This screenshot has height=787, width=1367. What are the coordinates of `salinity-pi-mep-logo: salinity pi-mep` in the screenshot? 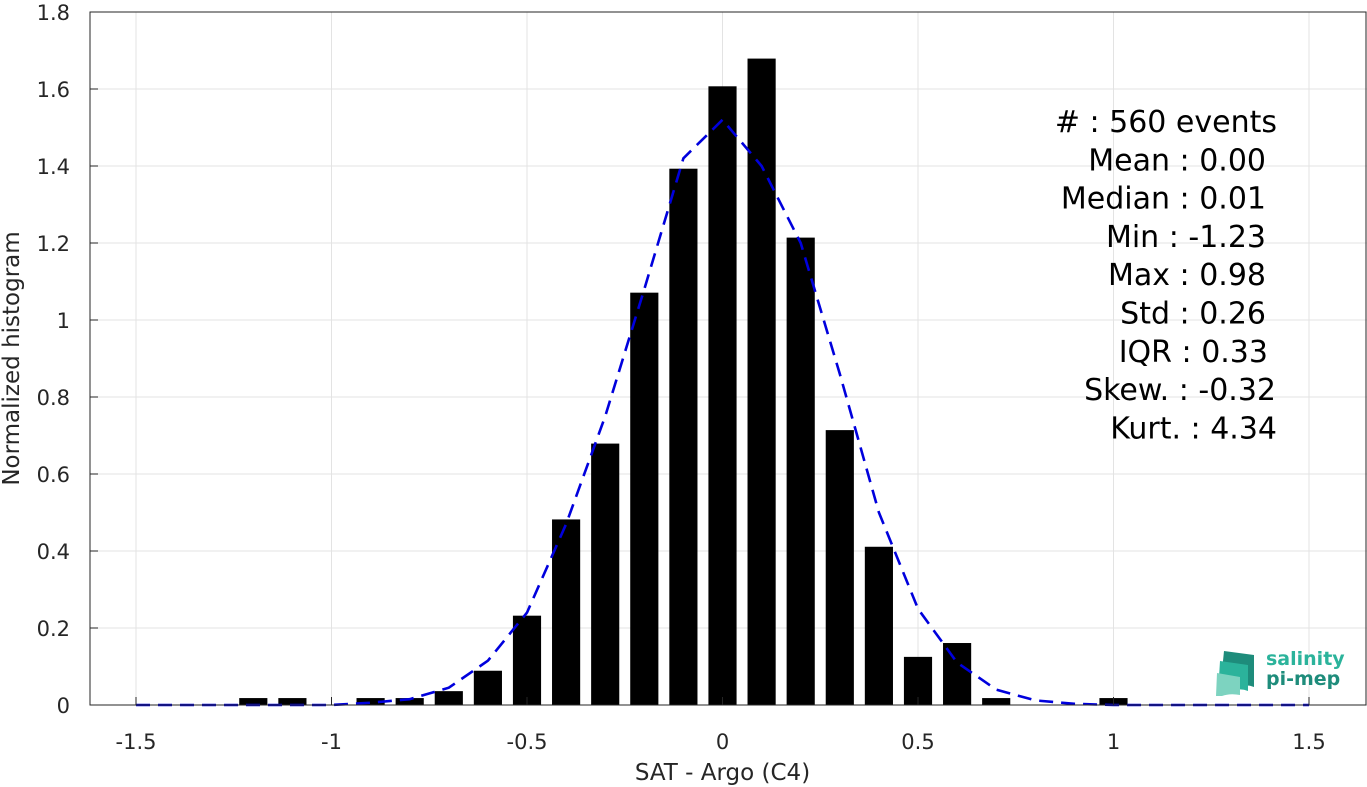 It's located at (1284, 671).